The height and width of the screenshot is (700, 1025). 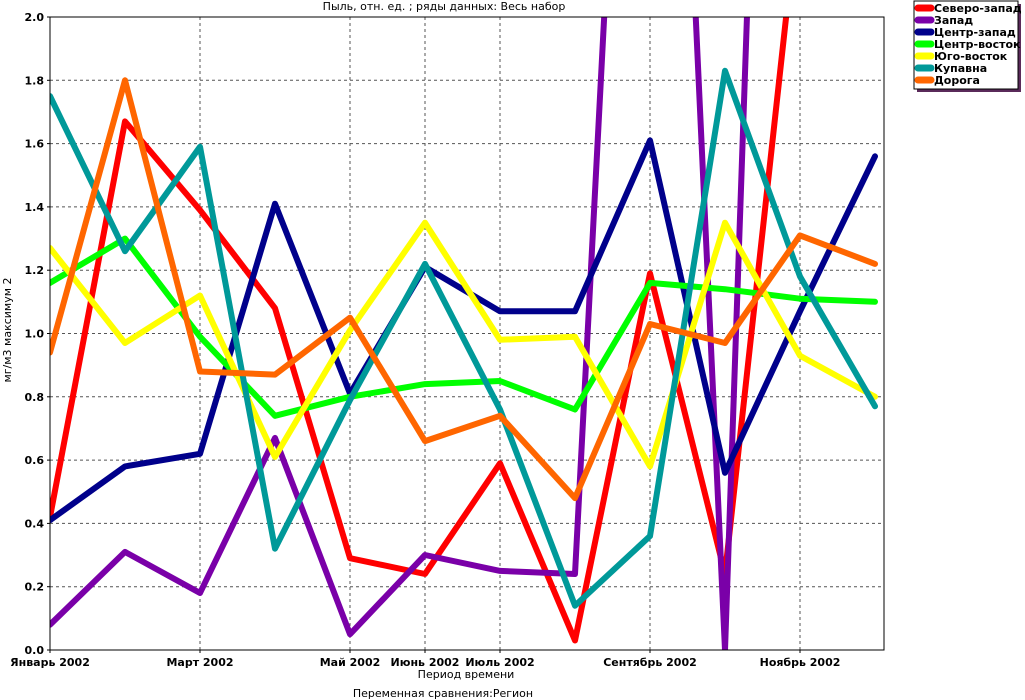 What do you see at coordinates (350, 662) in the screenshot?
I see `x-tick-label: Май 2002` at bounding box center [350, 662].